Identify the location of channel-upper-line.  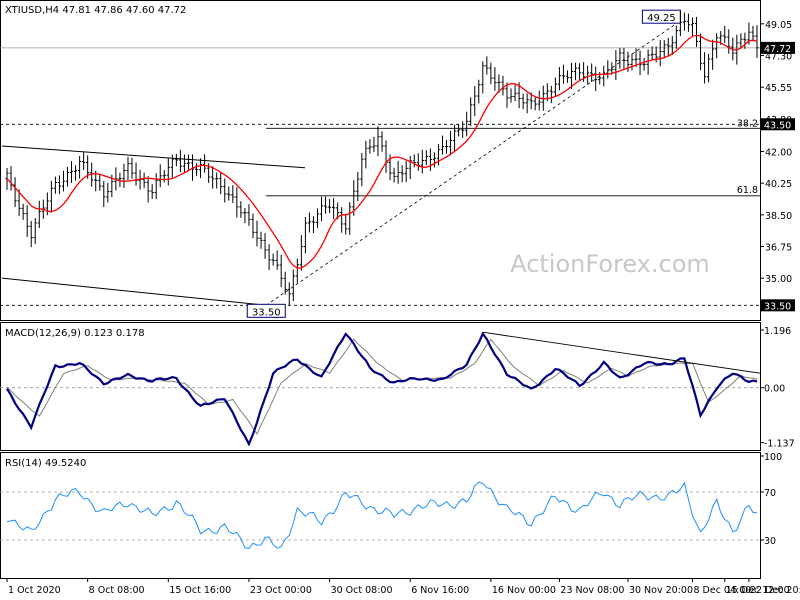
(153, 157).